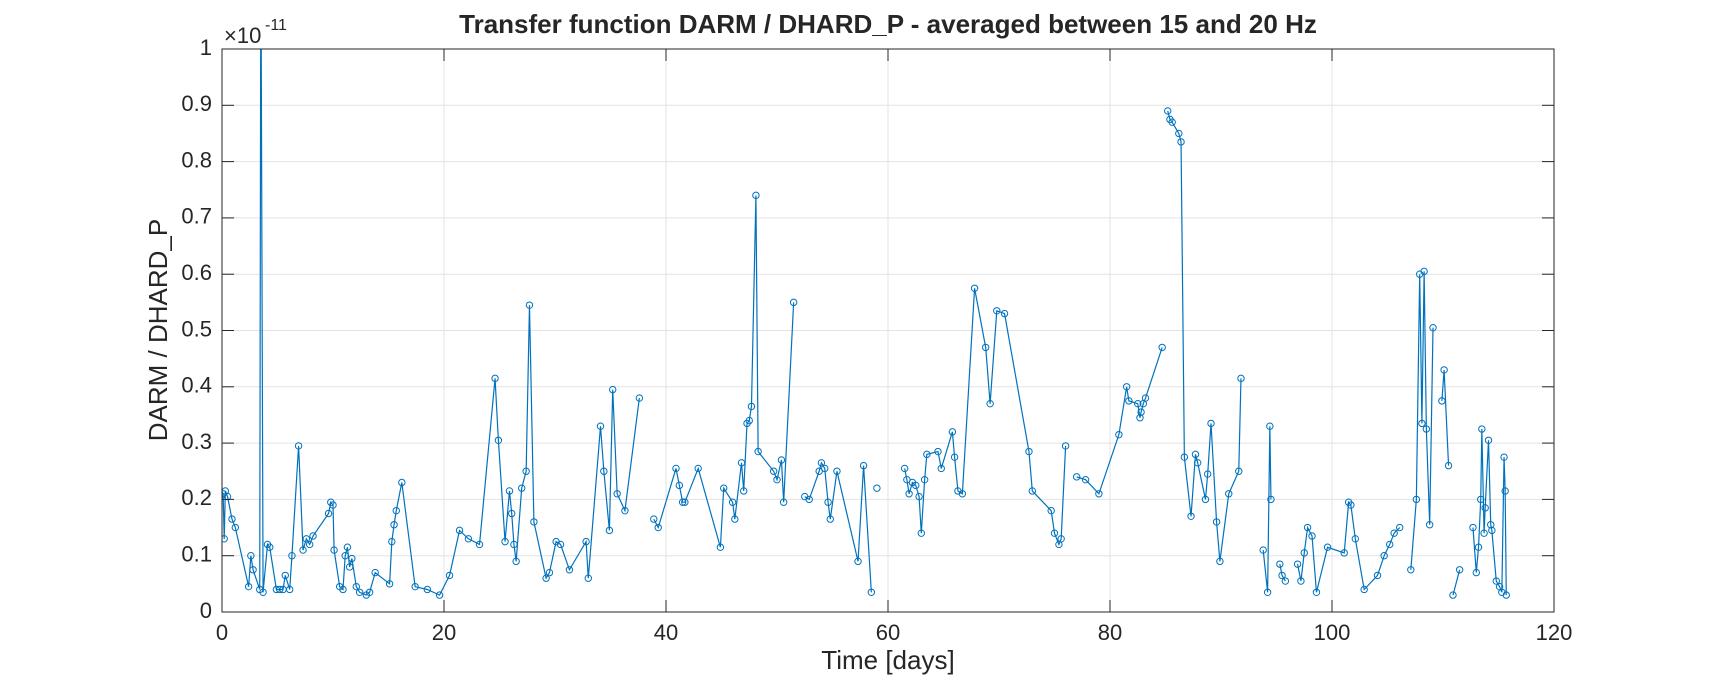  What do you see at coordinates (1554, 632) in the screenshot?
I see `x-tick-label: 120` at bounding box center [1554, 632].